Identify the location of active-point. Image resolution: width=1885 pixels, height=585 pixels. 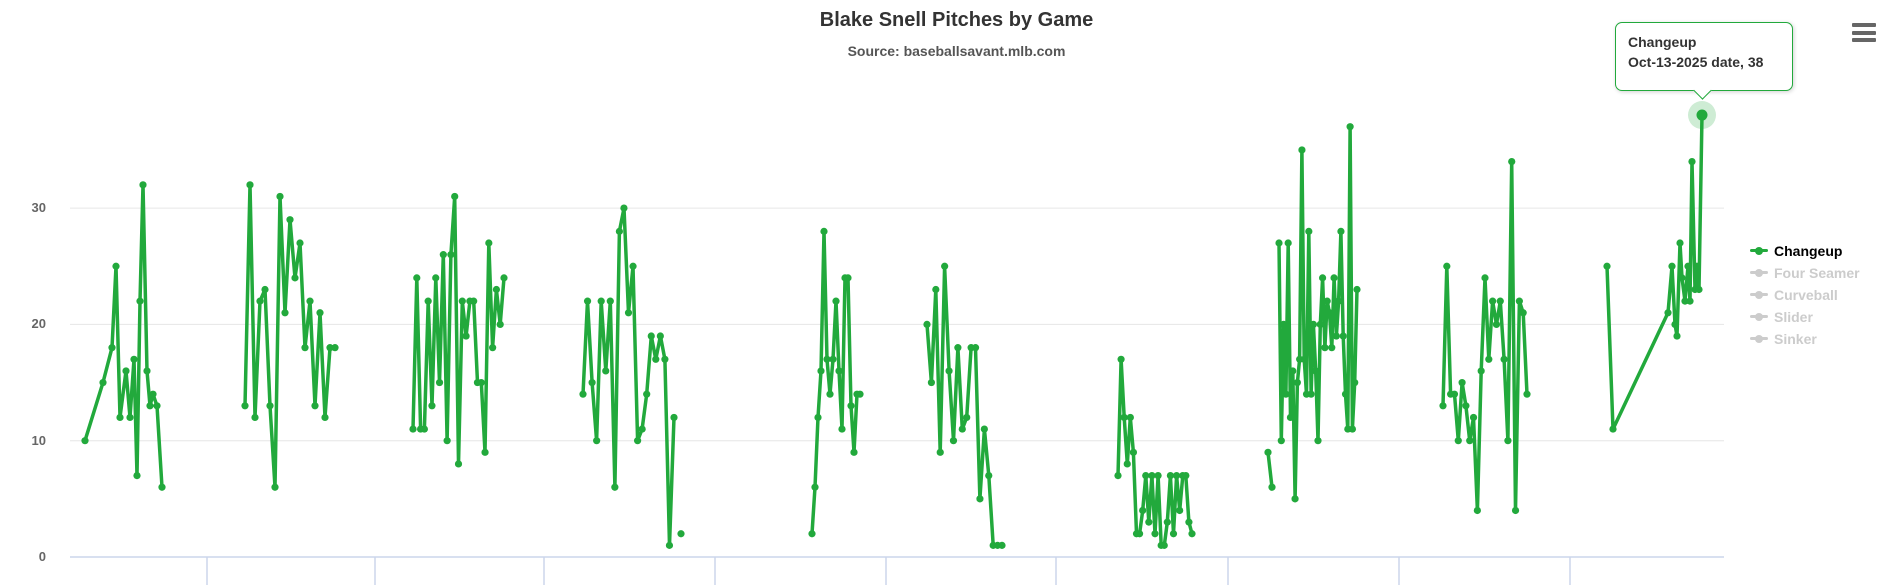
(1702, 115).